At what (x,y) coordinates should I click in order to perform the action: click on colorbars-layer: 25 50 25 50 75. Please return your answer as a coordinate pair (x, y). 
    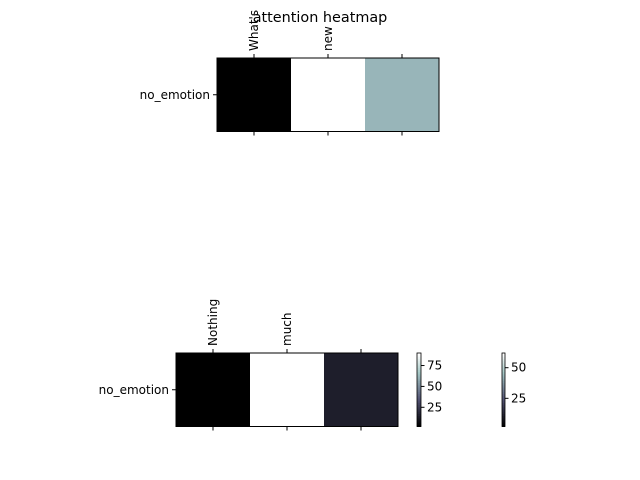
    Looking at the image, I should click on (471, 389).